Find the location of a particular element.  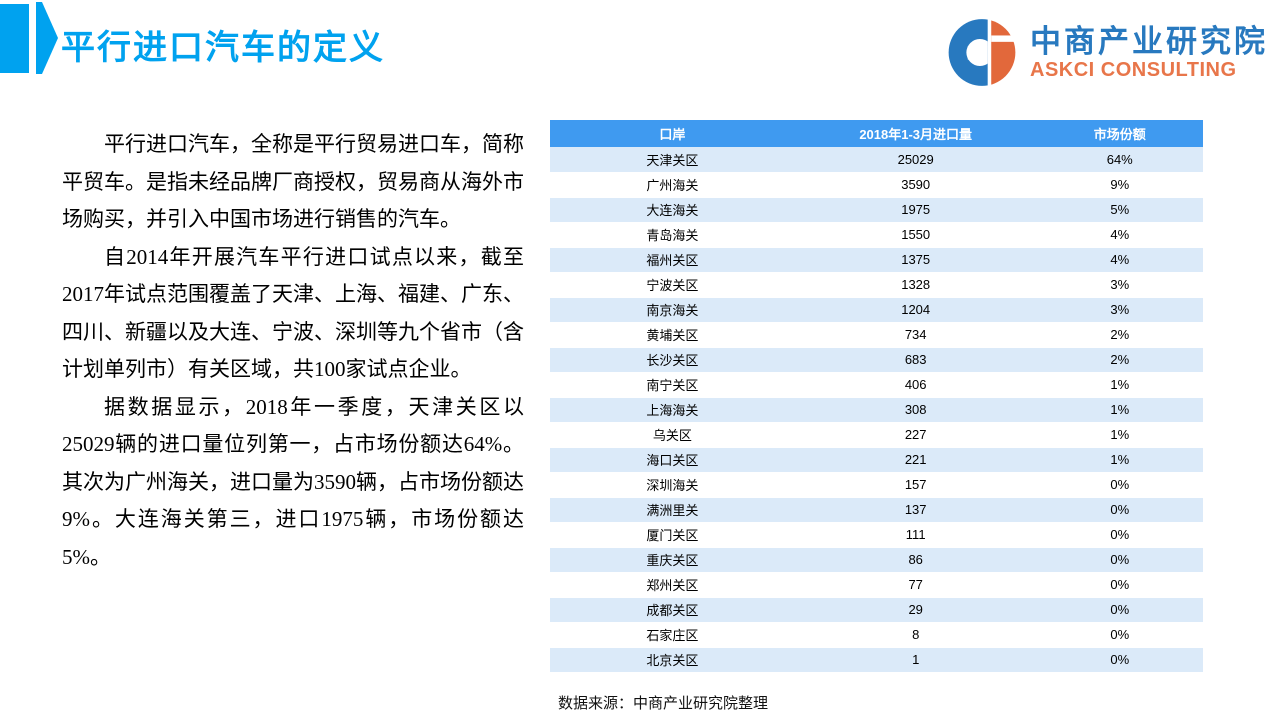

port-cell: 南宁关区 is located at coordinates (672, 385).